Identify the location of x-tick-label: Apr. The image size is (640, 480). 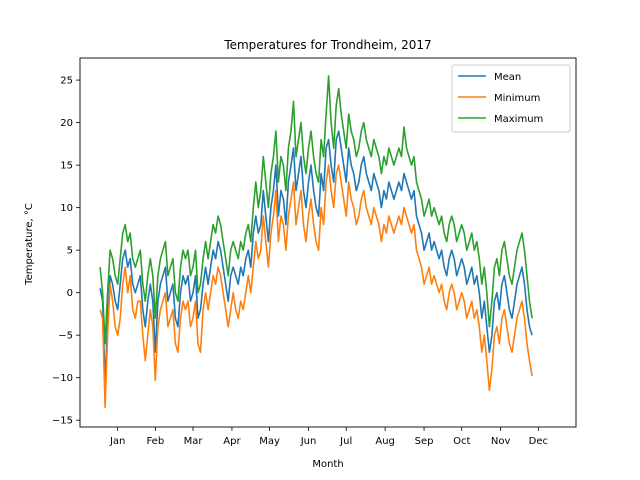
(232, 441).